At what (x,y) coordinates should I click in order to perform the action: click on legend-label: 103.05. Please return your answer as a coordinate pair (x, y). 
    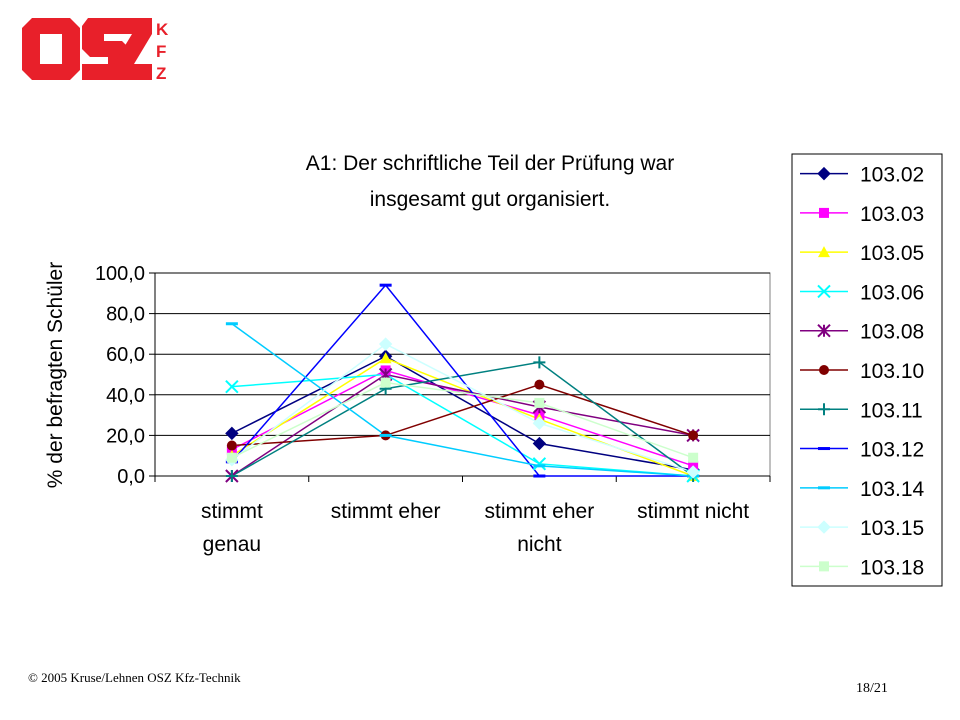
    Looking at the image, I should click on (892, 253).